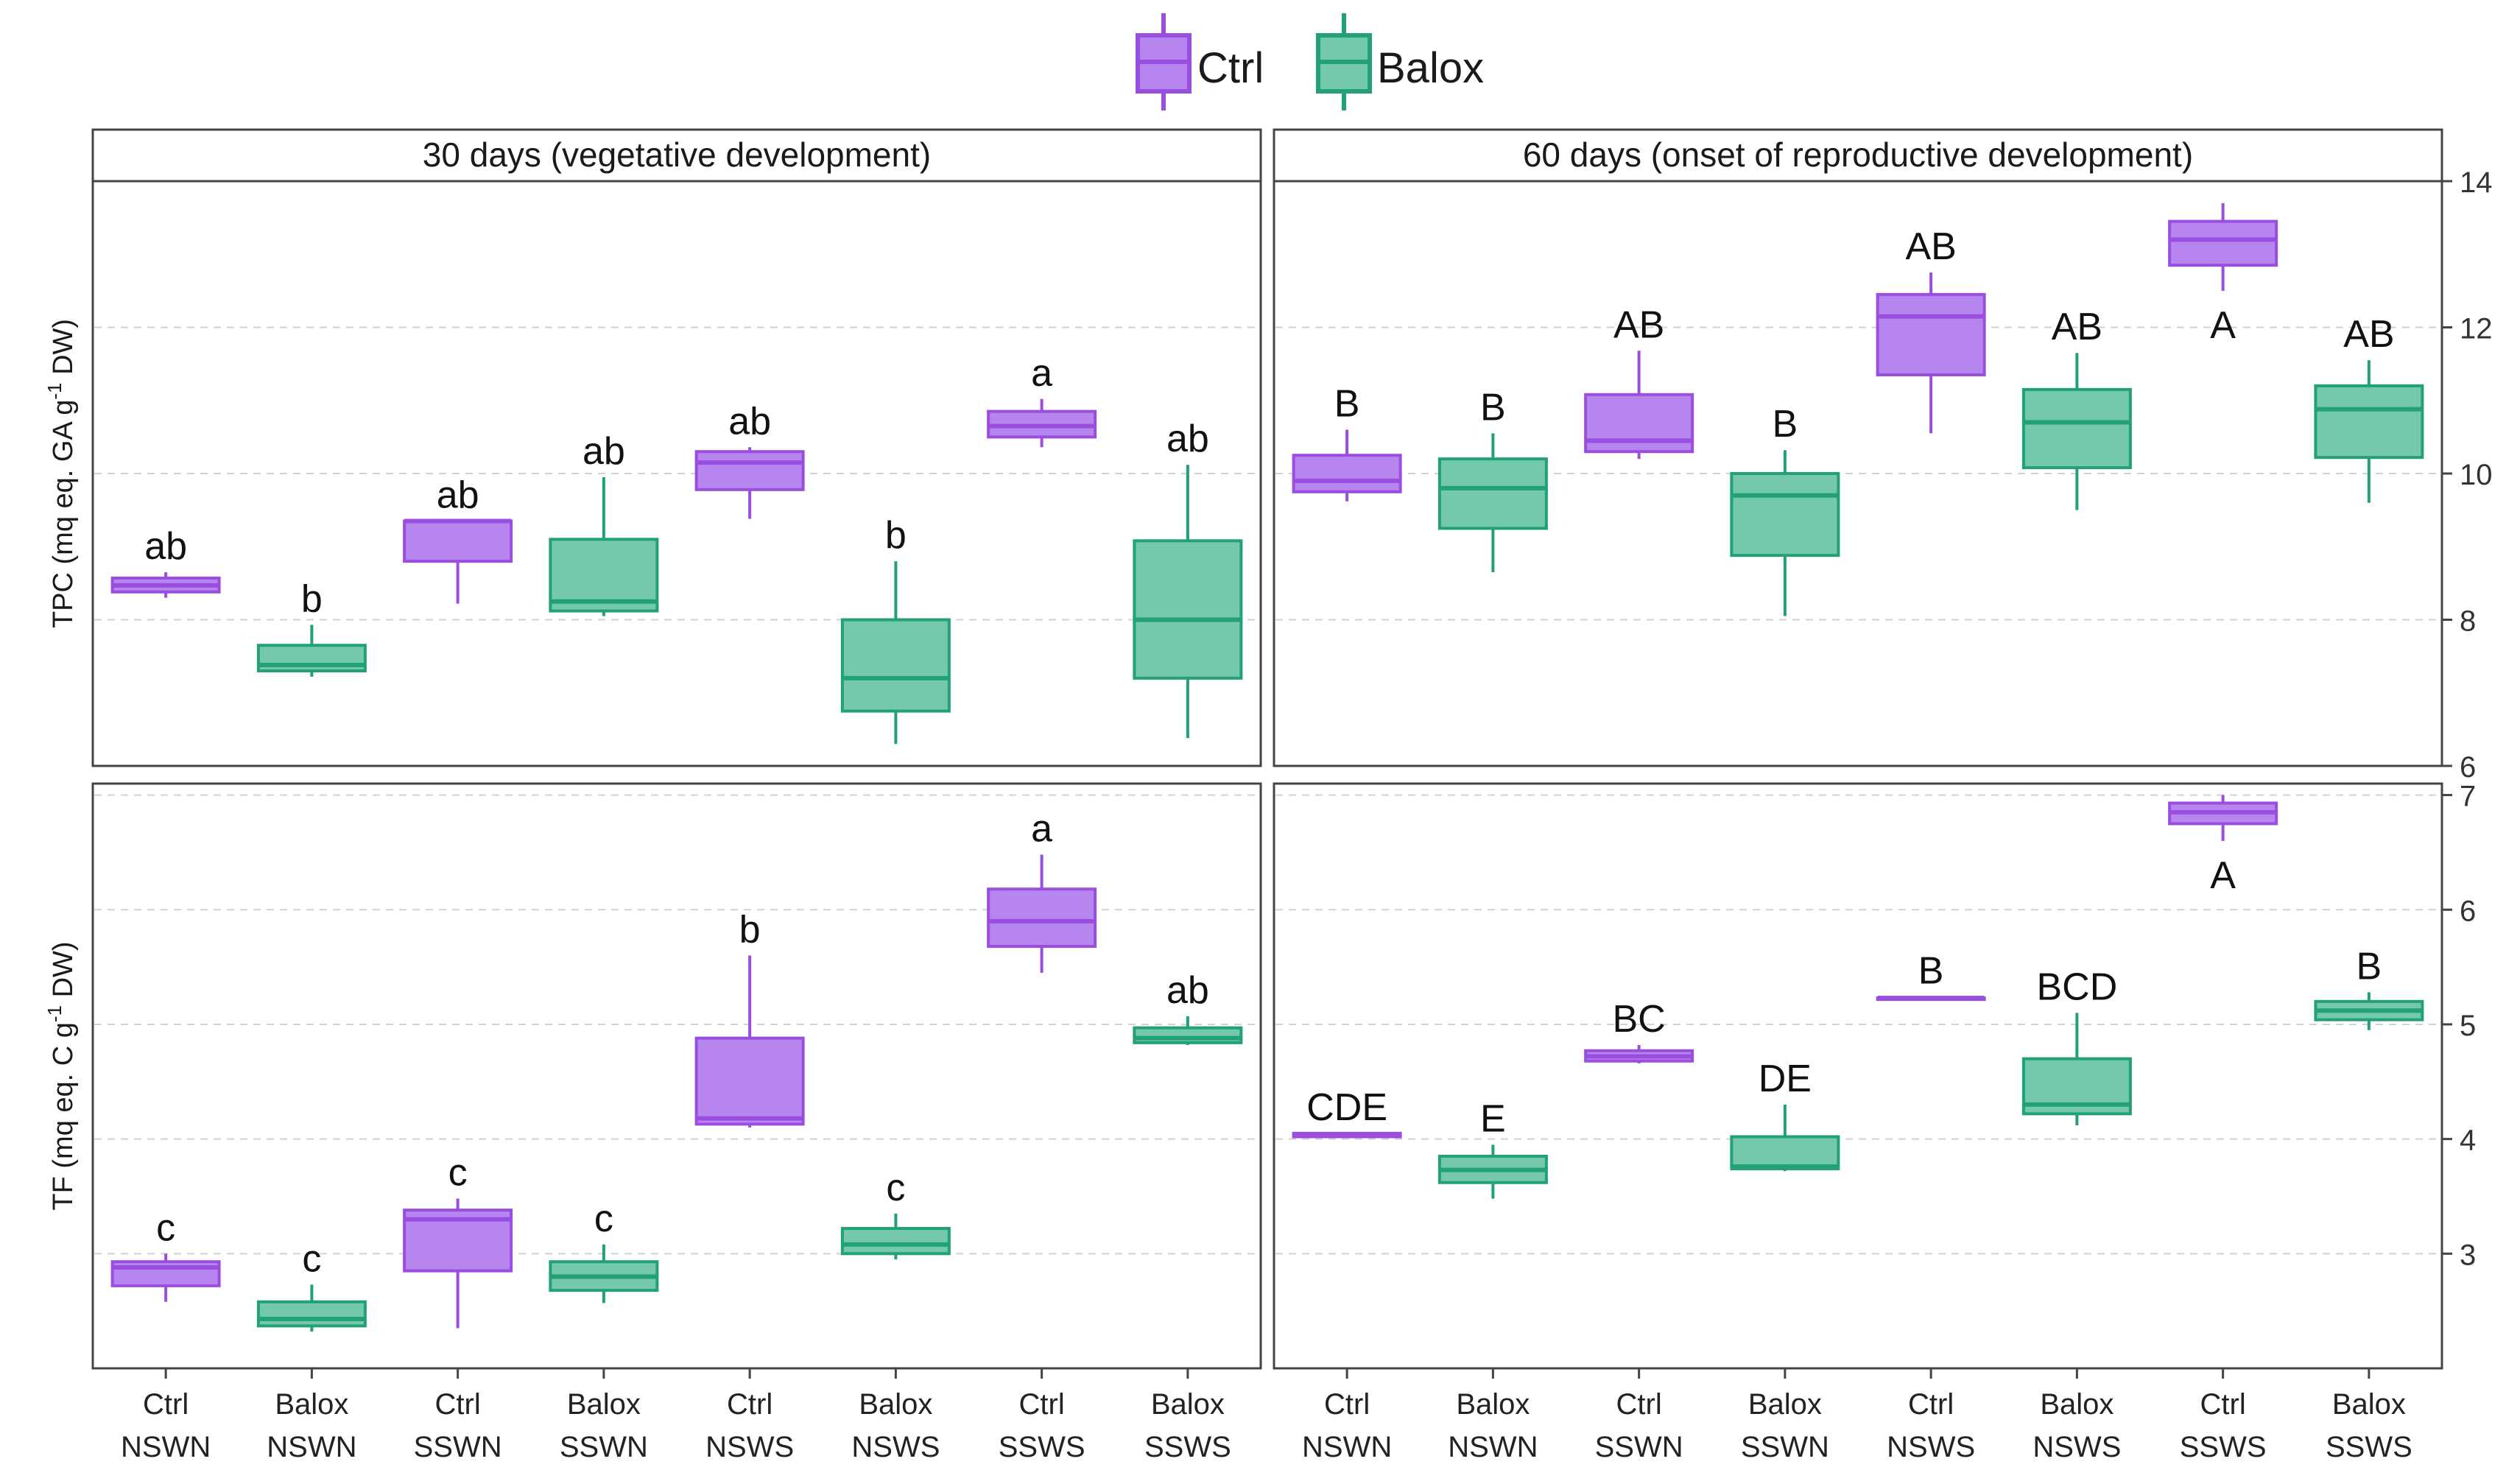 Image resolution: width=2520 pixels, height=1481 pixels. What do you see at coordinates (1785, 1115) in the screenshot?
I see `box-balox-sswn: DE` at bounding box center [1785, 1115].